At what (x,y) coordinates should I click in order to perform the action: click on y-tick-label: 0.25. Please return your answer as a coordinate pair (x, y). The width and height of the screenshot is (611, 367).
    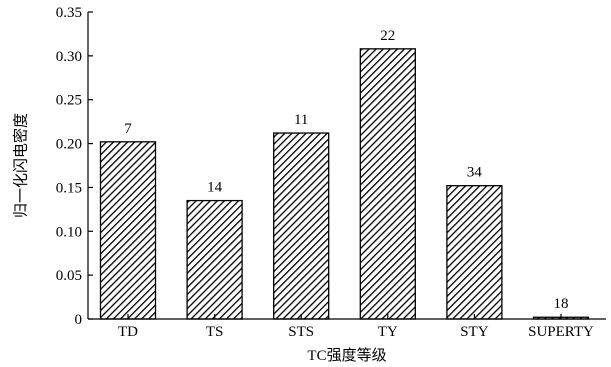
    Looking at the image, I should click on (69, 101).